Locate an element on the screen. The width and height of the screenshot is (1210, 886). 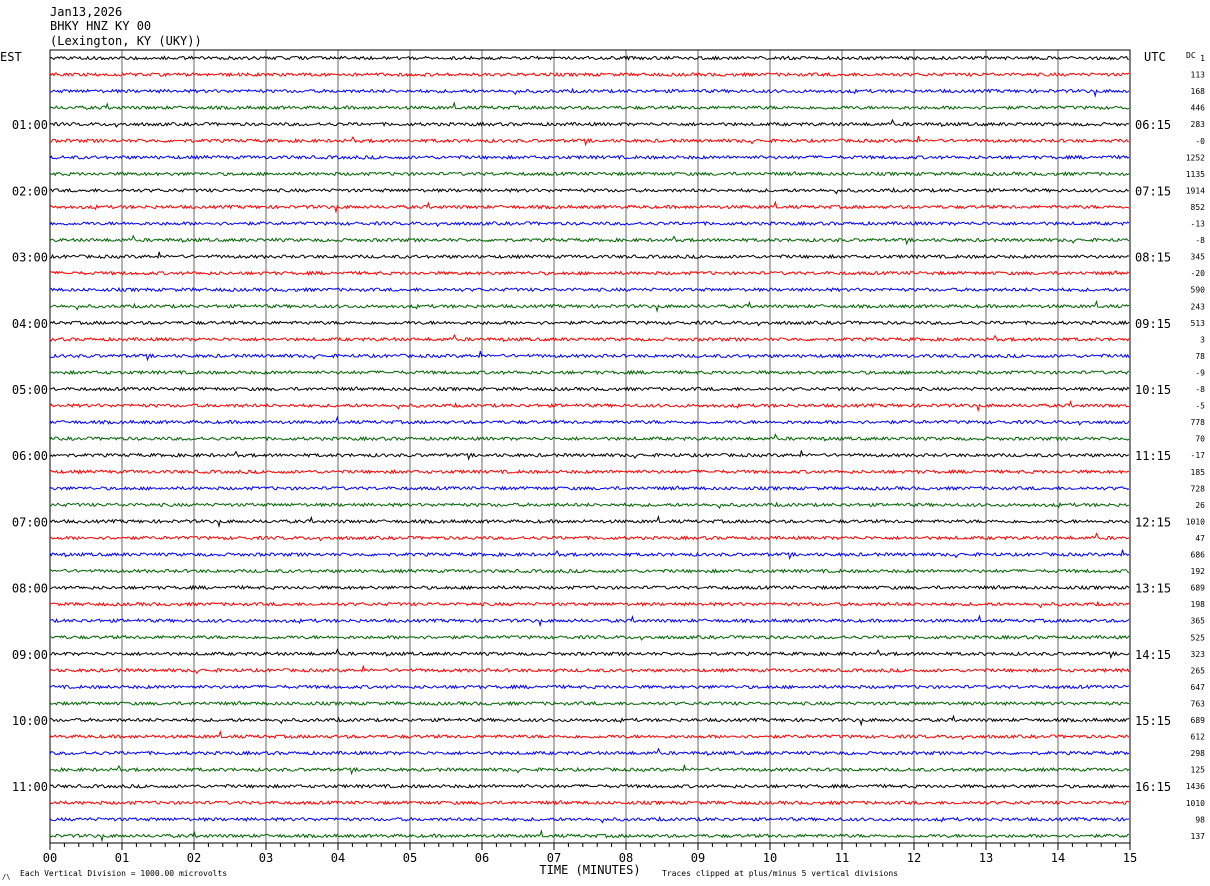
dc-offset-label: 192 is located at coordinates (1198, 571).